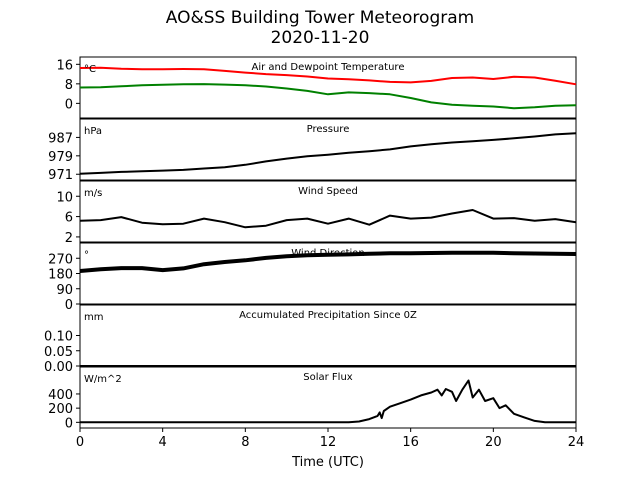  I want to click on x-tick-label: 24, so click(576, 442).